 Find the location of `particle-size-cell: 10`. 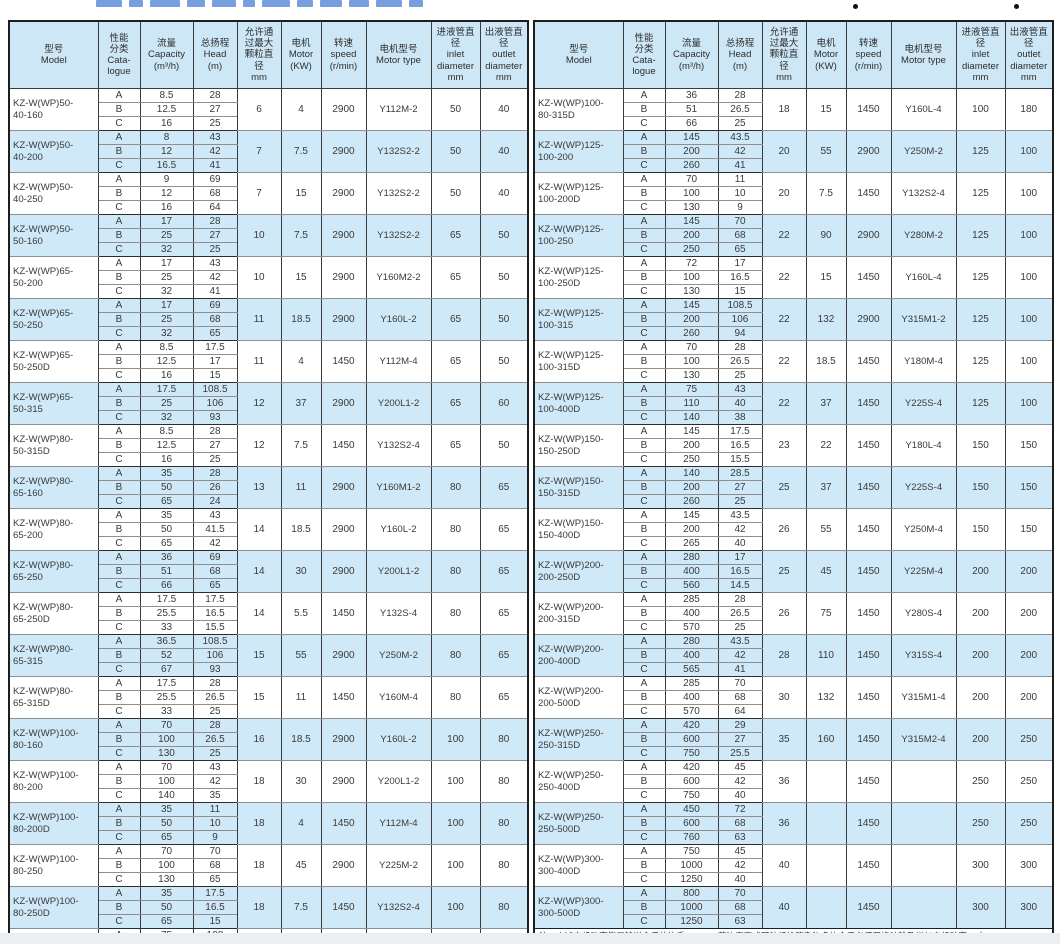

particle-size-cell: 10 is located at coordinates (259, 277).